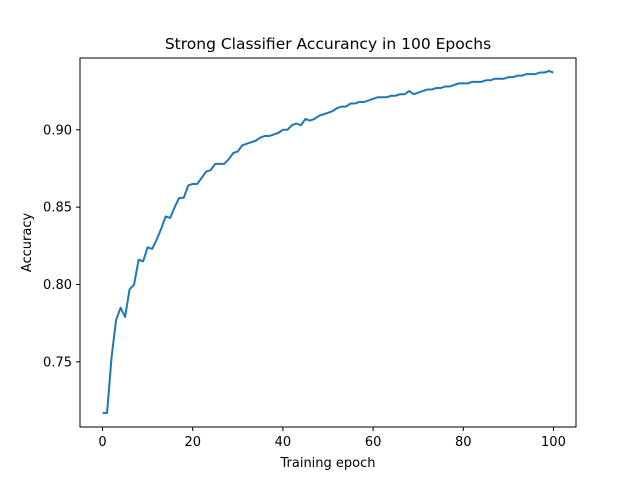 This screenshot has width=640, height=480. What do you see at coordinates (553, 442) in the screenshot?
I see `x-tick-label: 100` at bounding box center [553, 442].